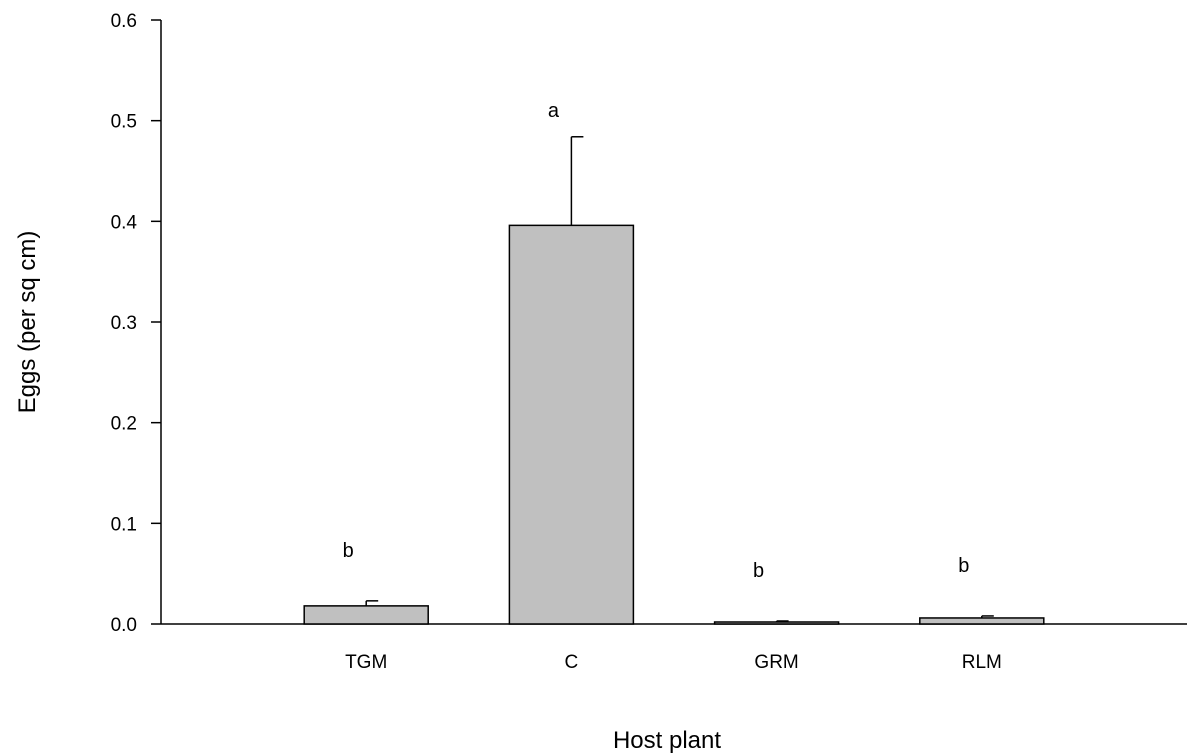  Describe the element at coordinates (124, 625) in the screenshot. I see `y-tick-label: 0.0` at that location.